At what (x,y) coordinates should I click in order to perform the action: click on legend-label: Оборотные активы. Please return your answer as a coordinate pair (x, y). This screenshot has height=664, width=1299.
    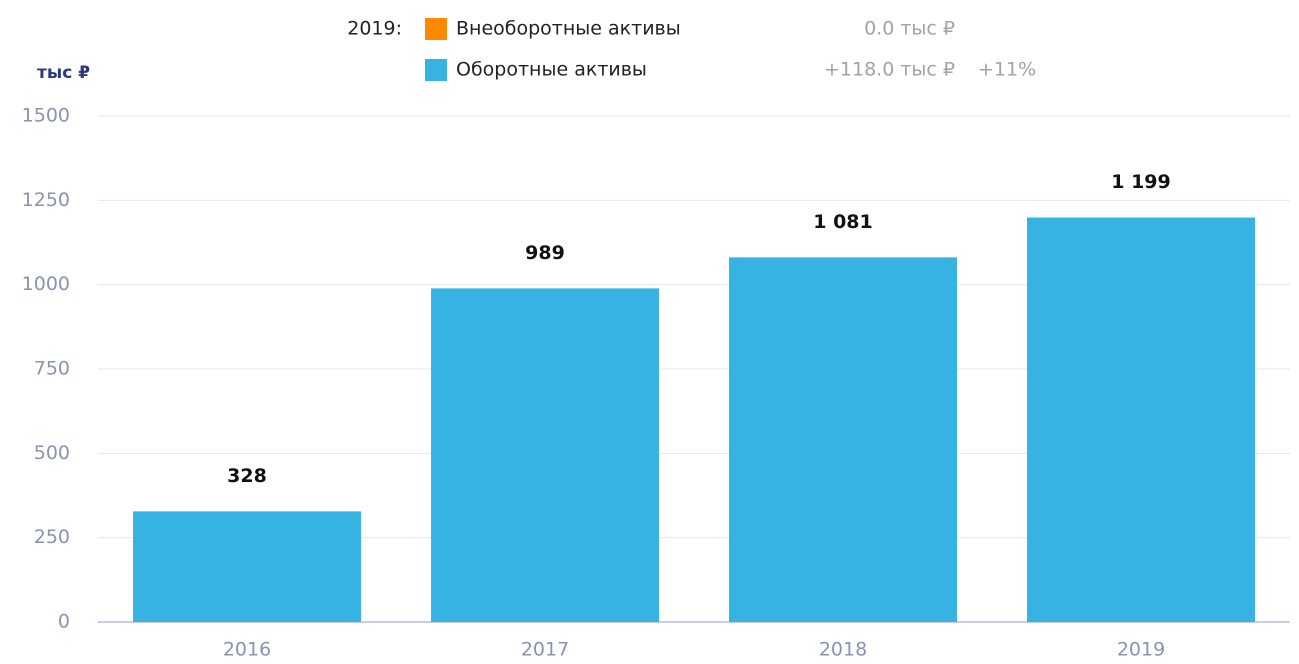
    Looking at the image, I should click on (551, 70).